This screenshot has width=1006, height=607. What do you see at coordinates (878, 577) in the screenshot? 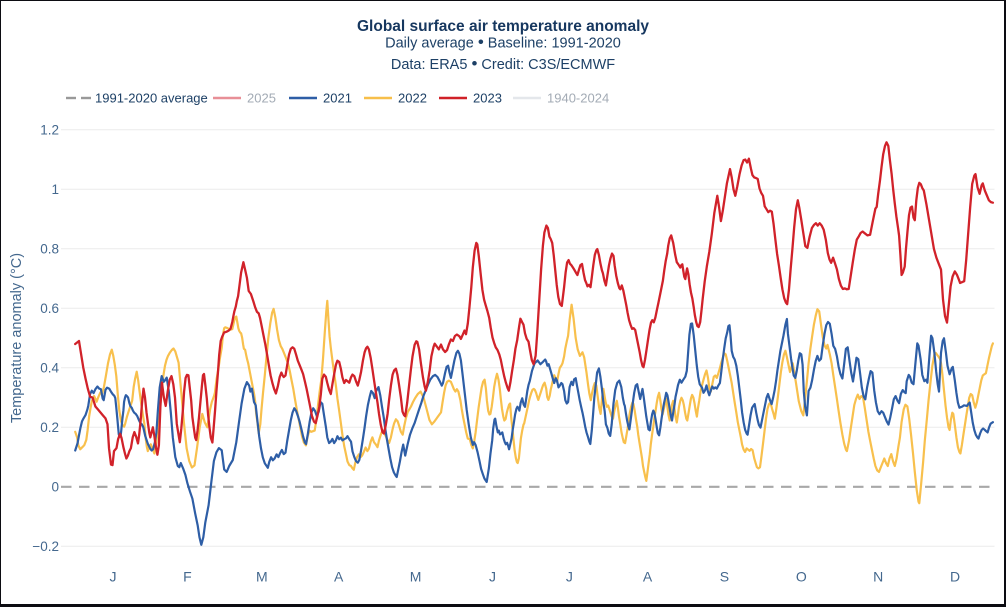
I see `svg-text: N` at bounding box center [878, 577].